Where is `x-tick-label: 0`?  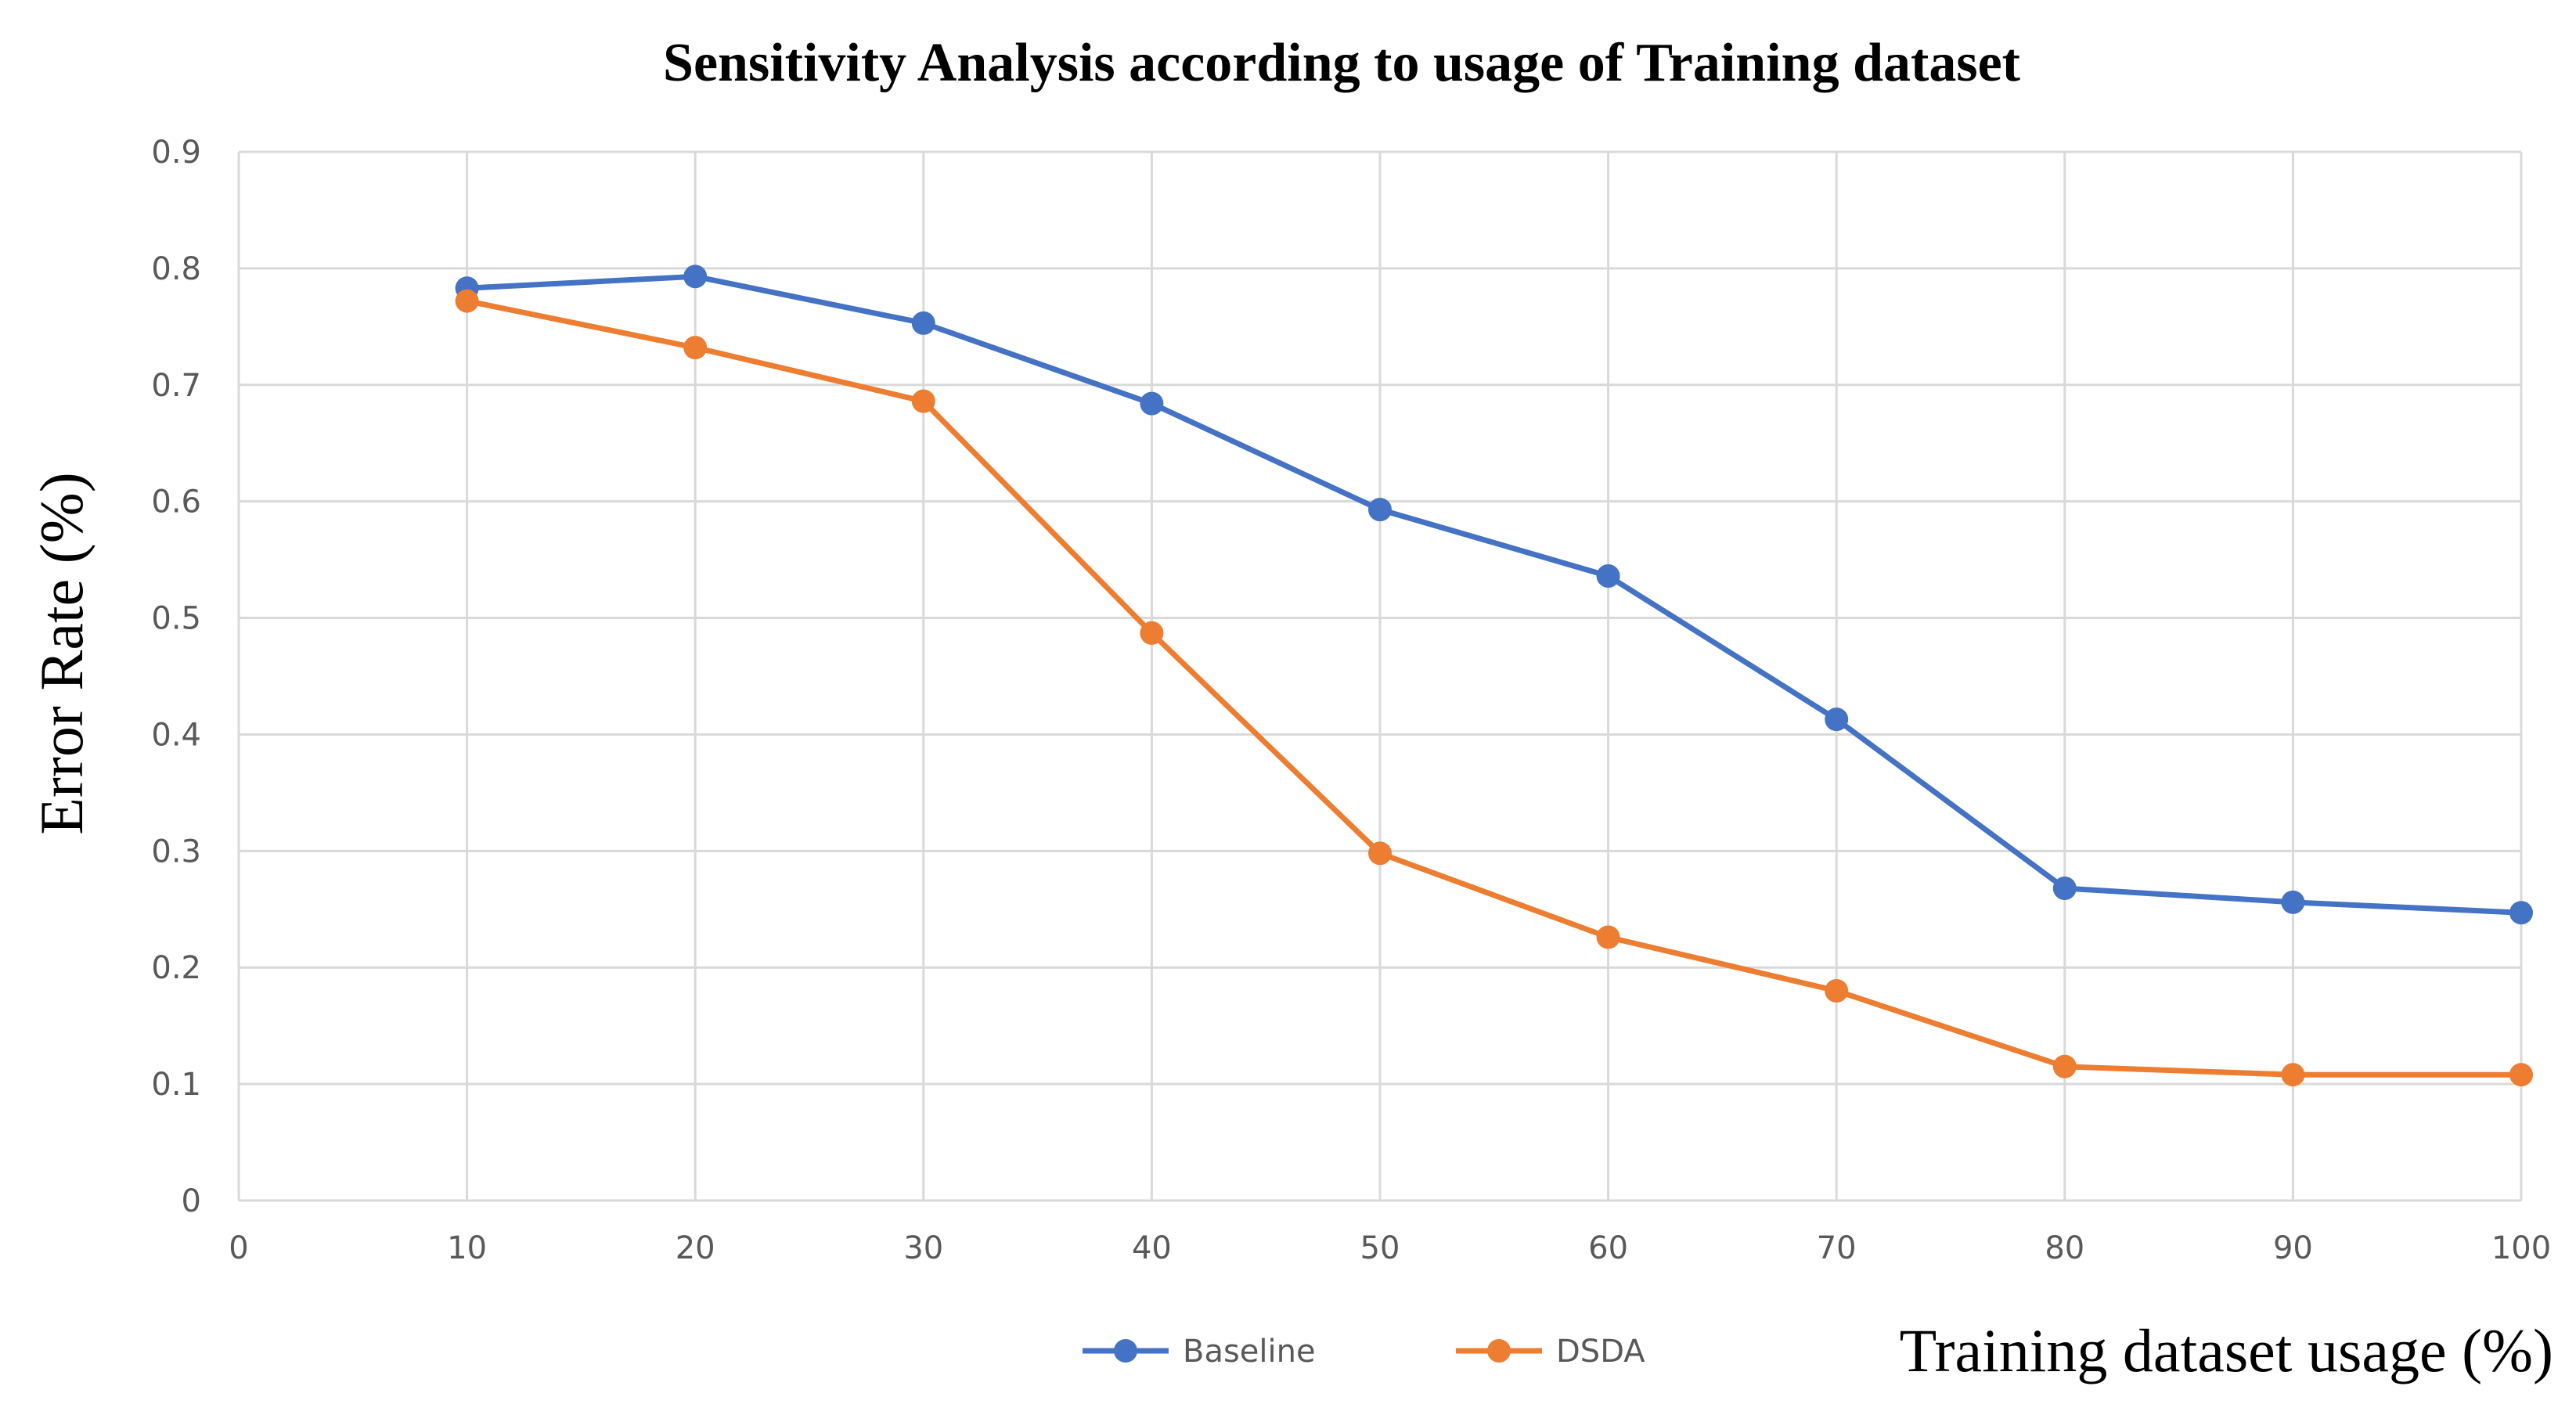 x-tick-label: 0 is located at coordinates (238, 1248).